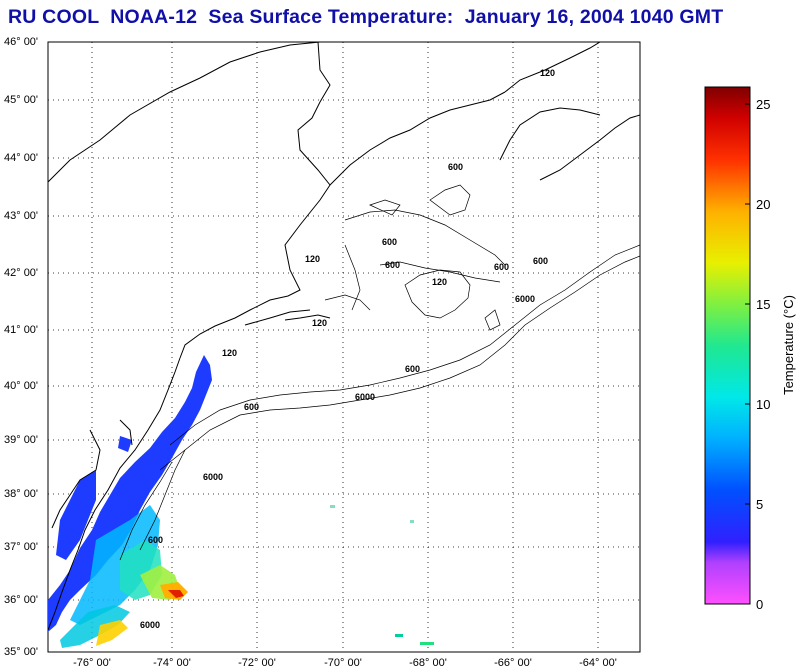 This screenshot has height=672, width=798. What do you see at coordinates (21, 42) in the screenshot?
I see `lat-label: 46° 00'` at bounding box center [21, 42].